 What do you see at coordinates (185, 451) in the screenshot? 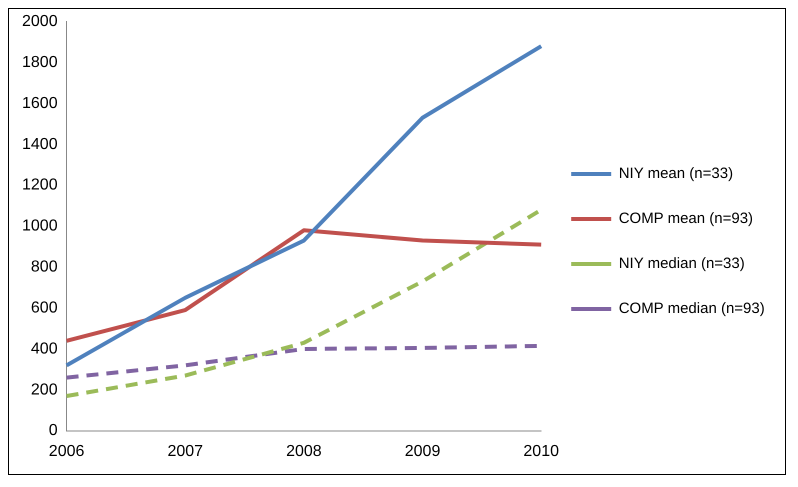
I see `x-tick-label: 2007` at bounding box center [185, 451].